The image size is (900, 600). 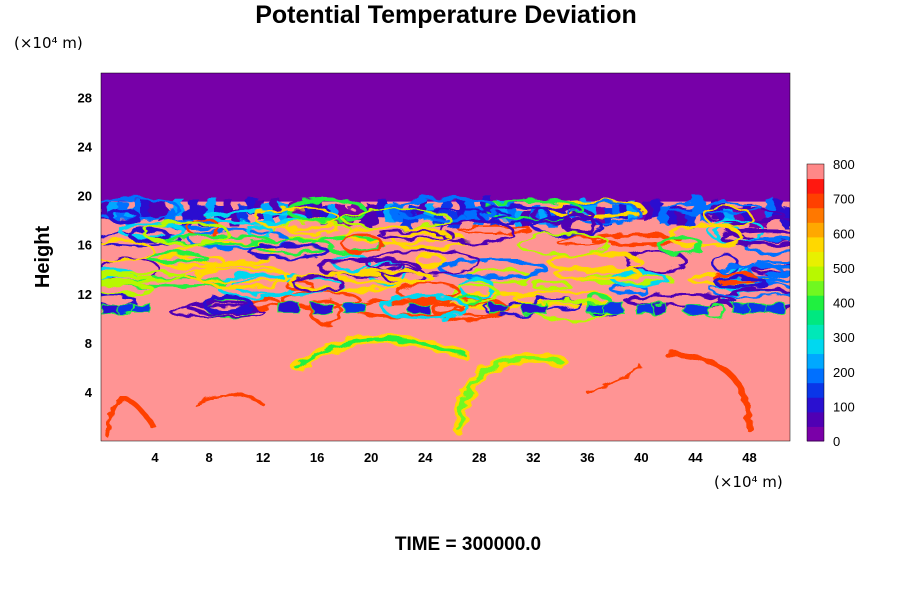 I want to click on colorbar-tick-label: 100, so click(x=844, y=406).